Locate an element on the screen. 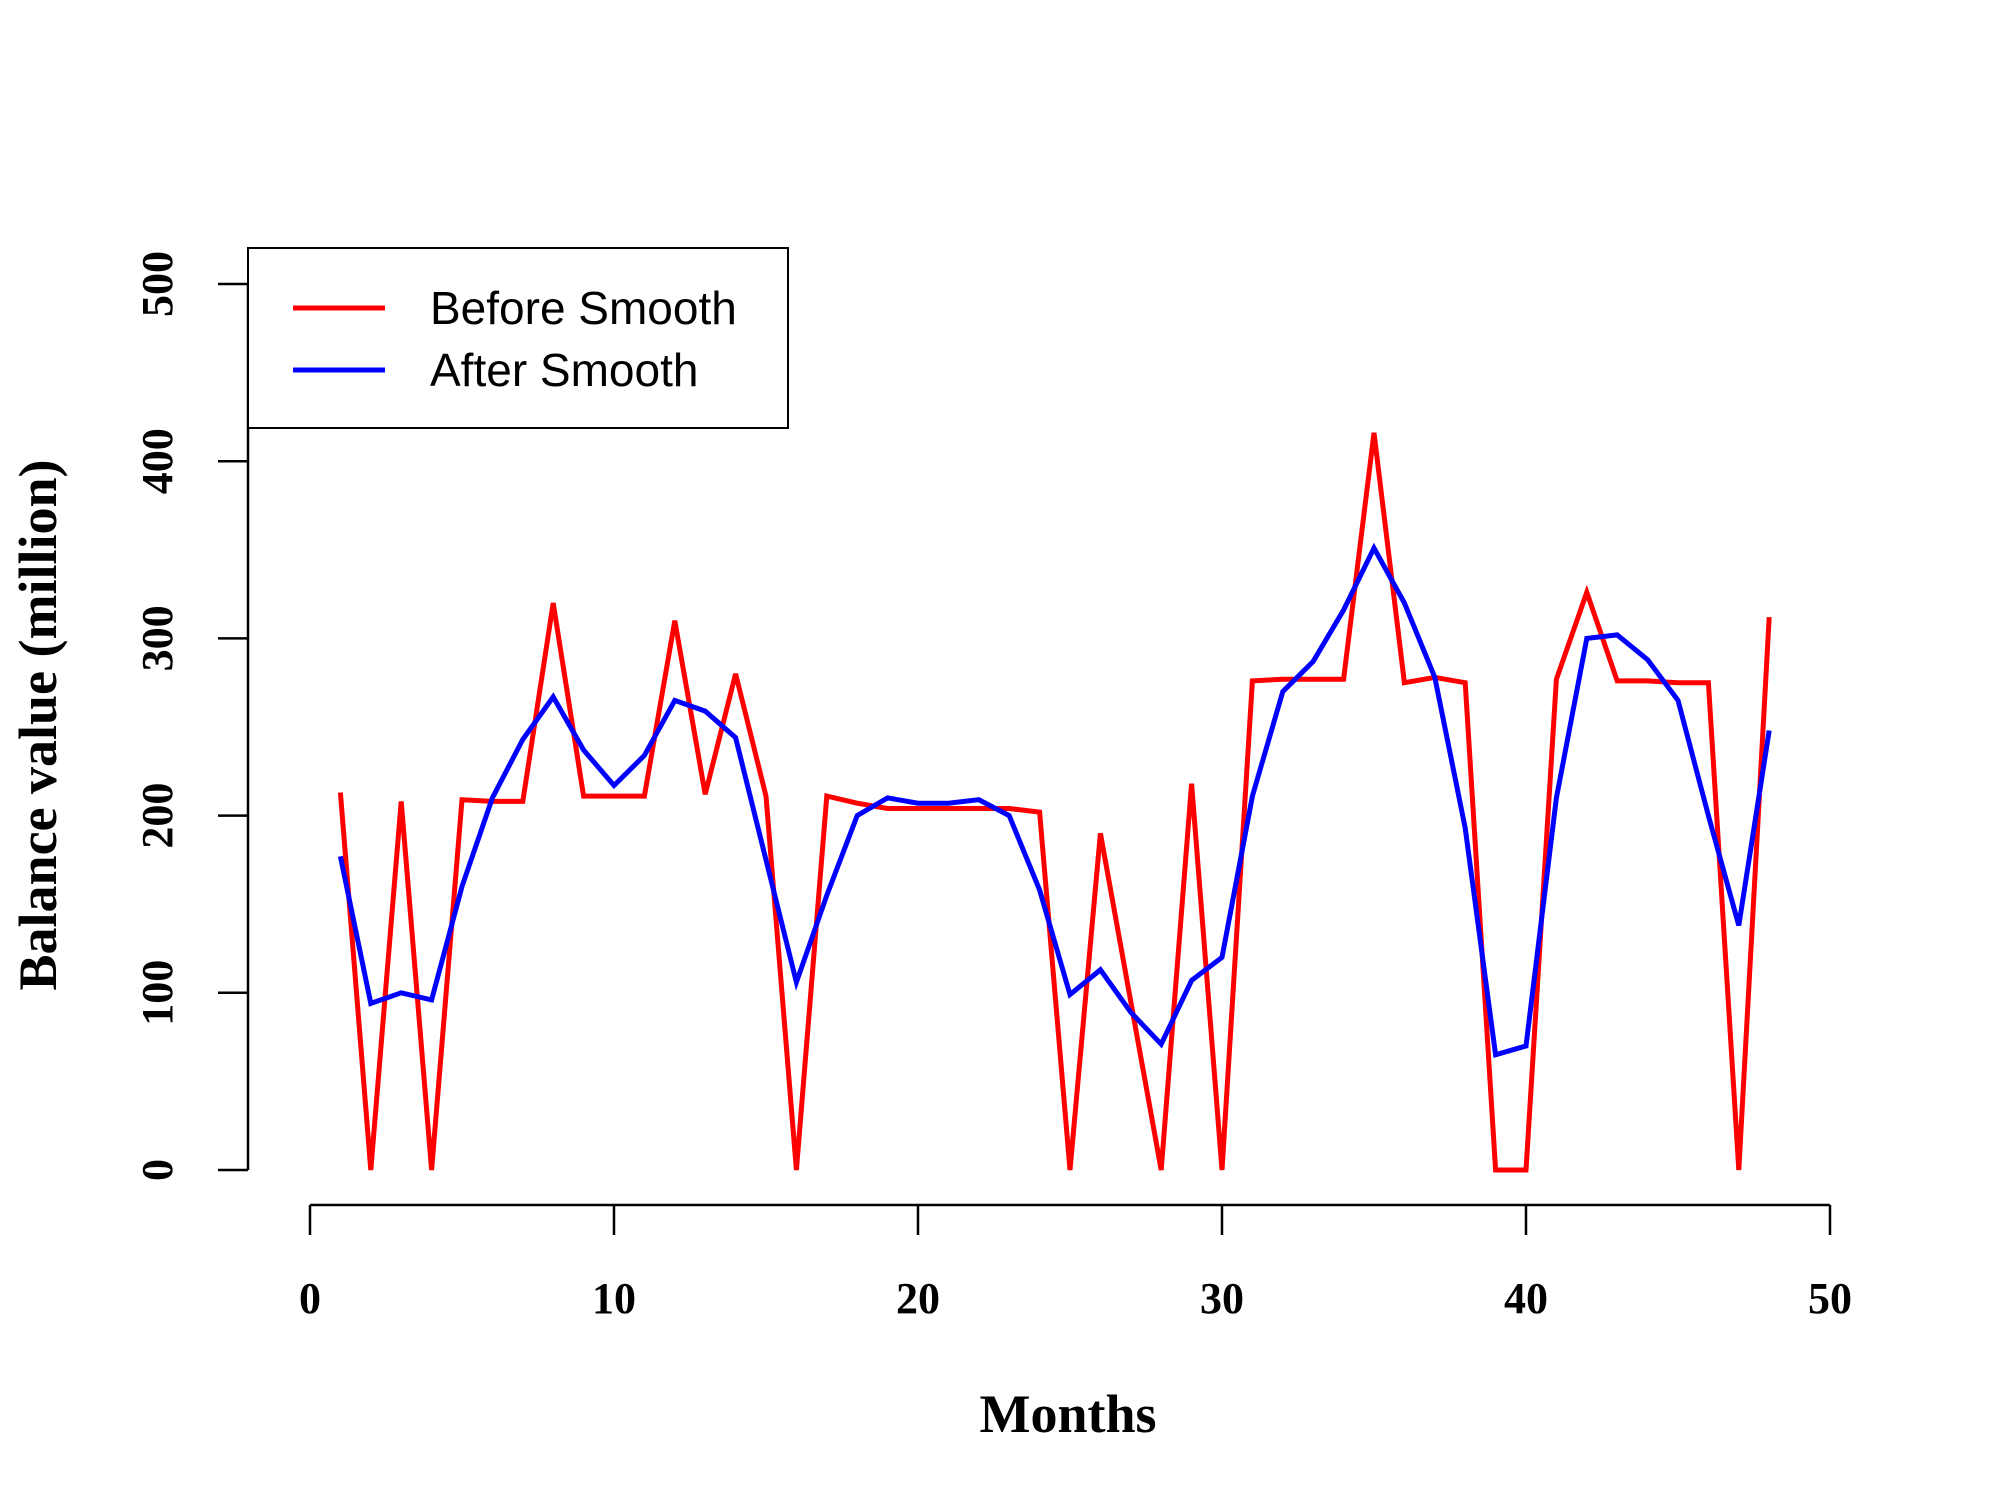 Image resolution: width=2000 pixels, height=1500 pixels. x-tick-label: 0 is located at coordinates (310, 1298).